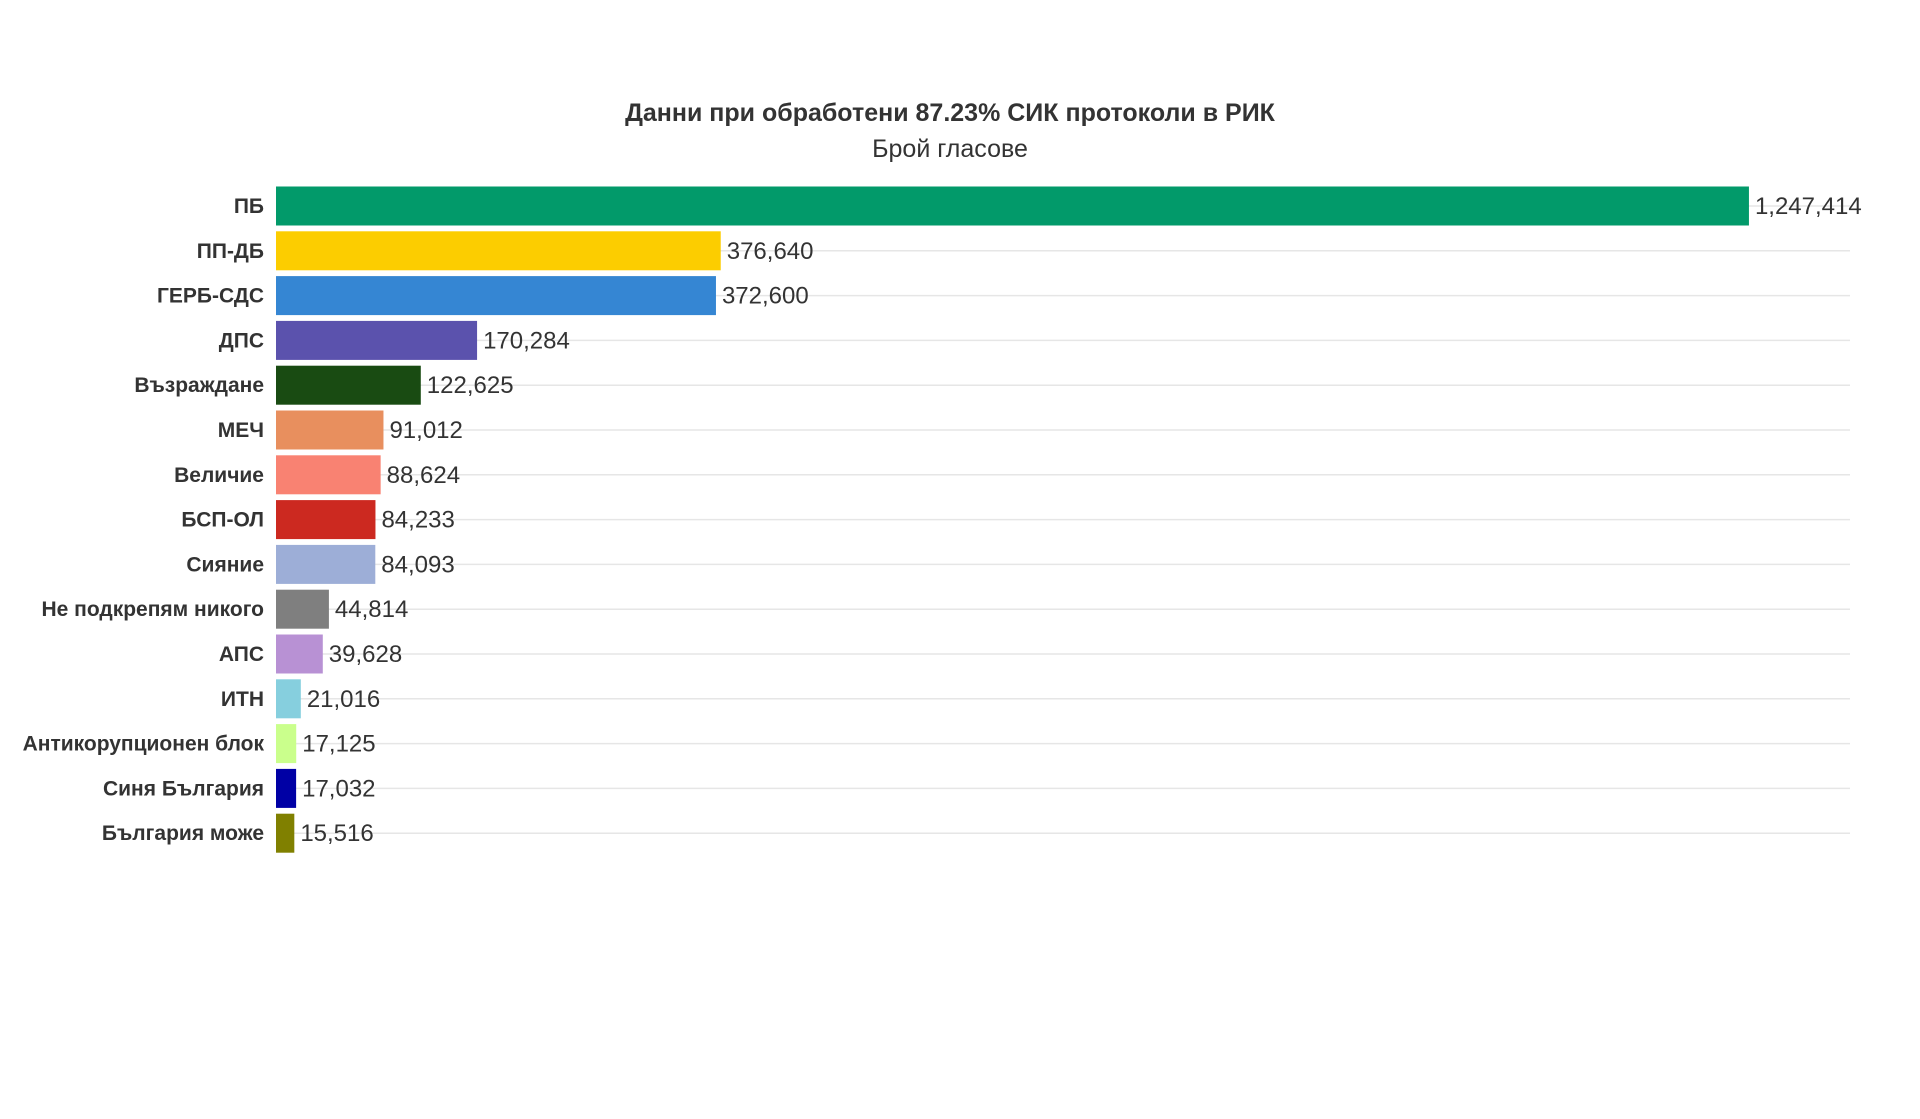 This screenshot has width=1920, height=1119. What do you see at coordinates (241, 340) in the screenshot?
I see `category-label: ДПС` at bounding box center [241, 340].